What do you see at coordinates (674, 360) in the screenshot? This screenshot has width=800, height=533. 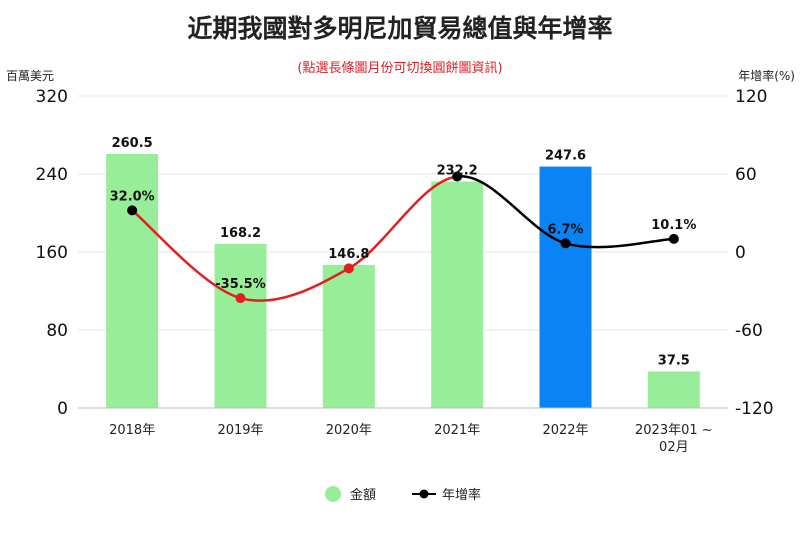 I see `bar-value-label: 37.5` at bounding box center [674, 360].